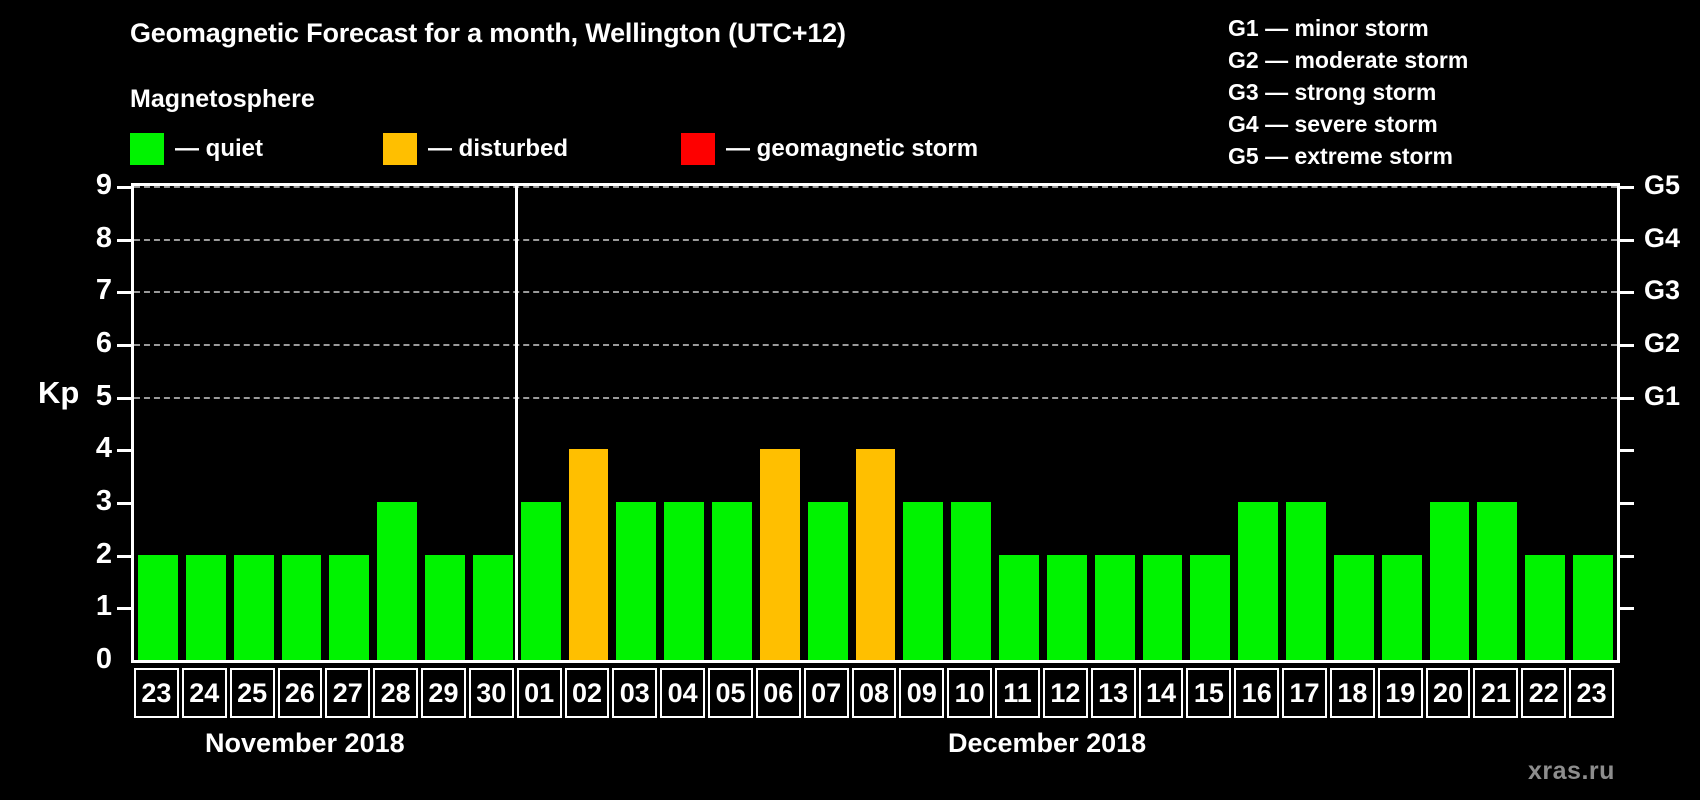 The height and width of the screenshot is (800, 1700). I want to click on day-label-30: 23, so click(1591, 693).